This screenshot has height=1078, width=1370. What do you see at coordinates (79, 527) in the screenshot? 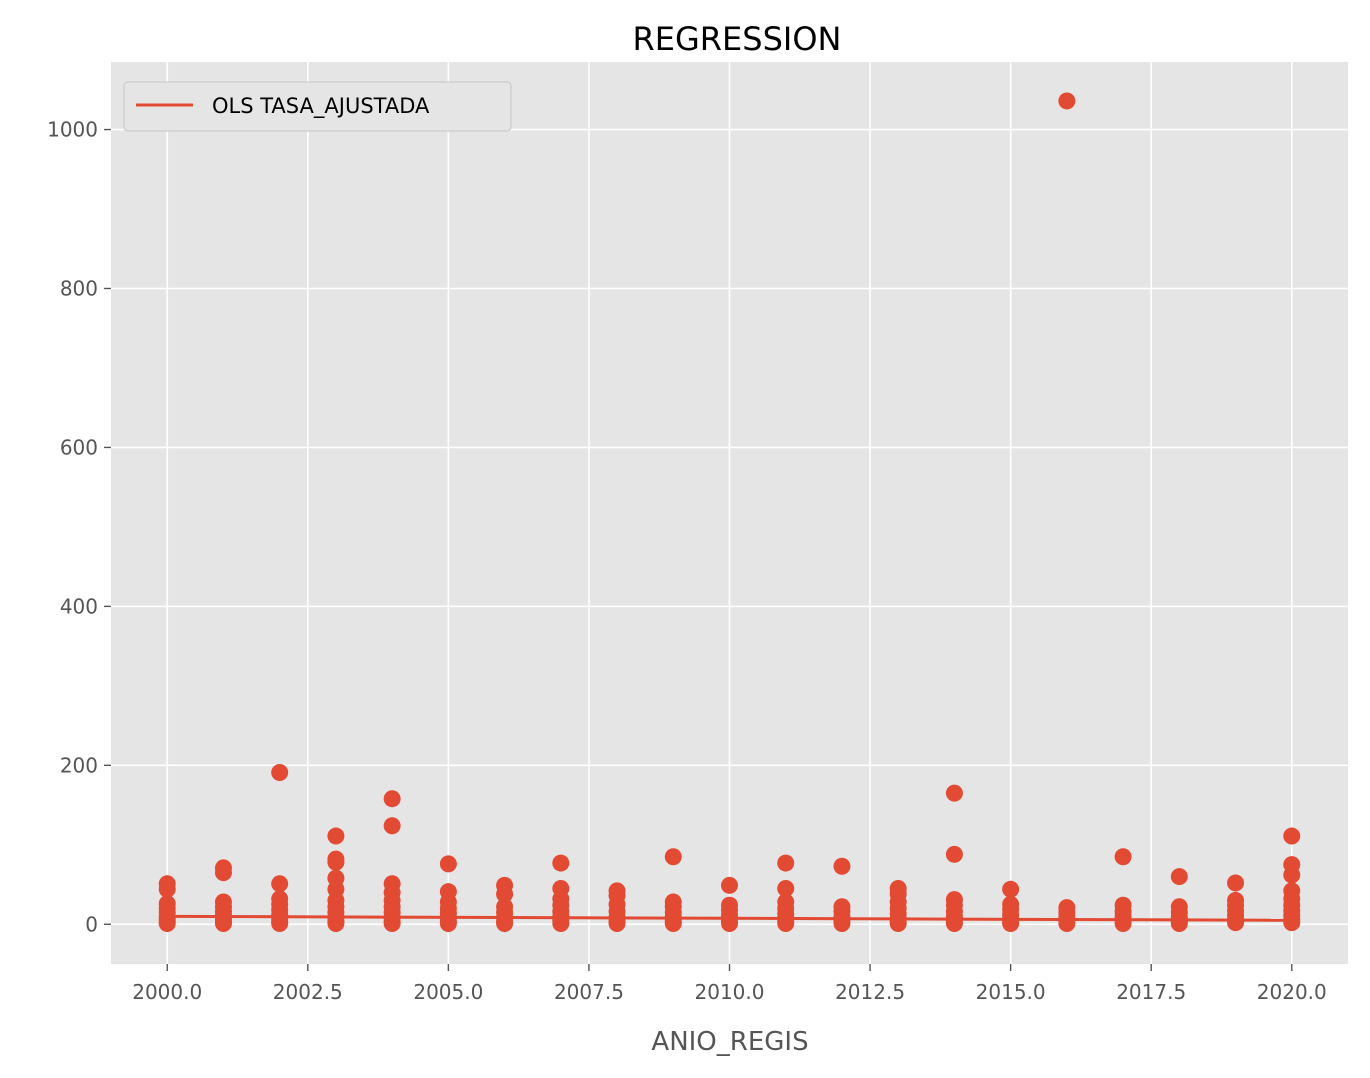
I see `y-axis-ticks: 0 200 400 600 800 1000` at bounding box center [79, 527].